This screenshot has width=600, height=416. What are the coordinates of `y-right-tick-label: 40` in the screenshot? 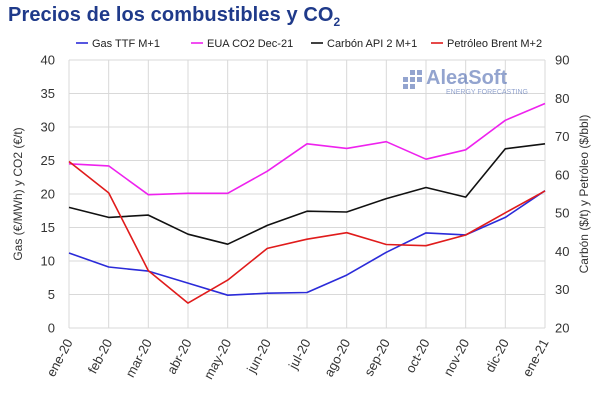 It's located at (562, 251).